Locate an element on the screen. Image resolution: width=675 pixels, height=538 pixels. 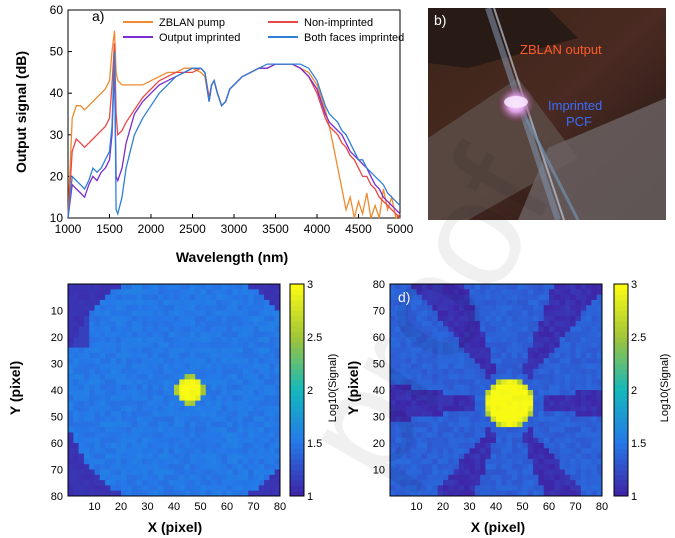
colorbar-frame is located at coordinates (621, 390).